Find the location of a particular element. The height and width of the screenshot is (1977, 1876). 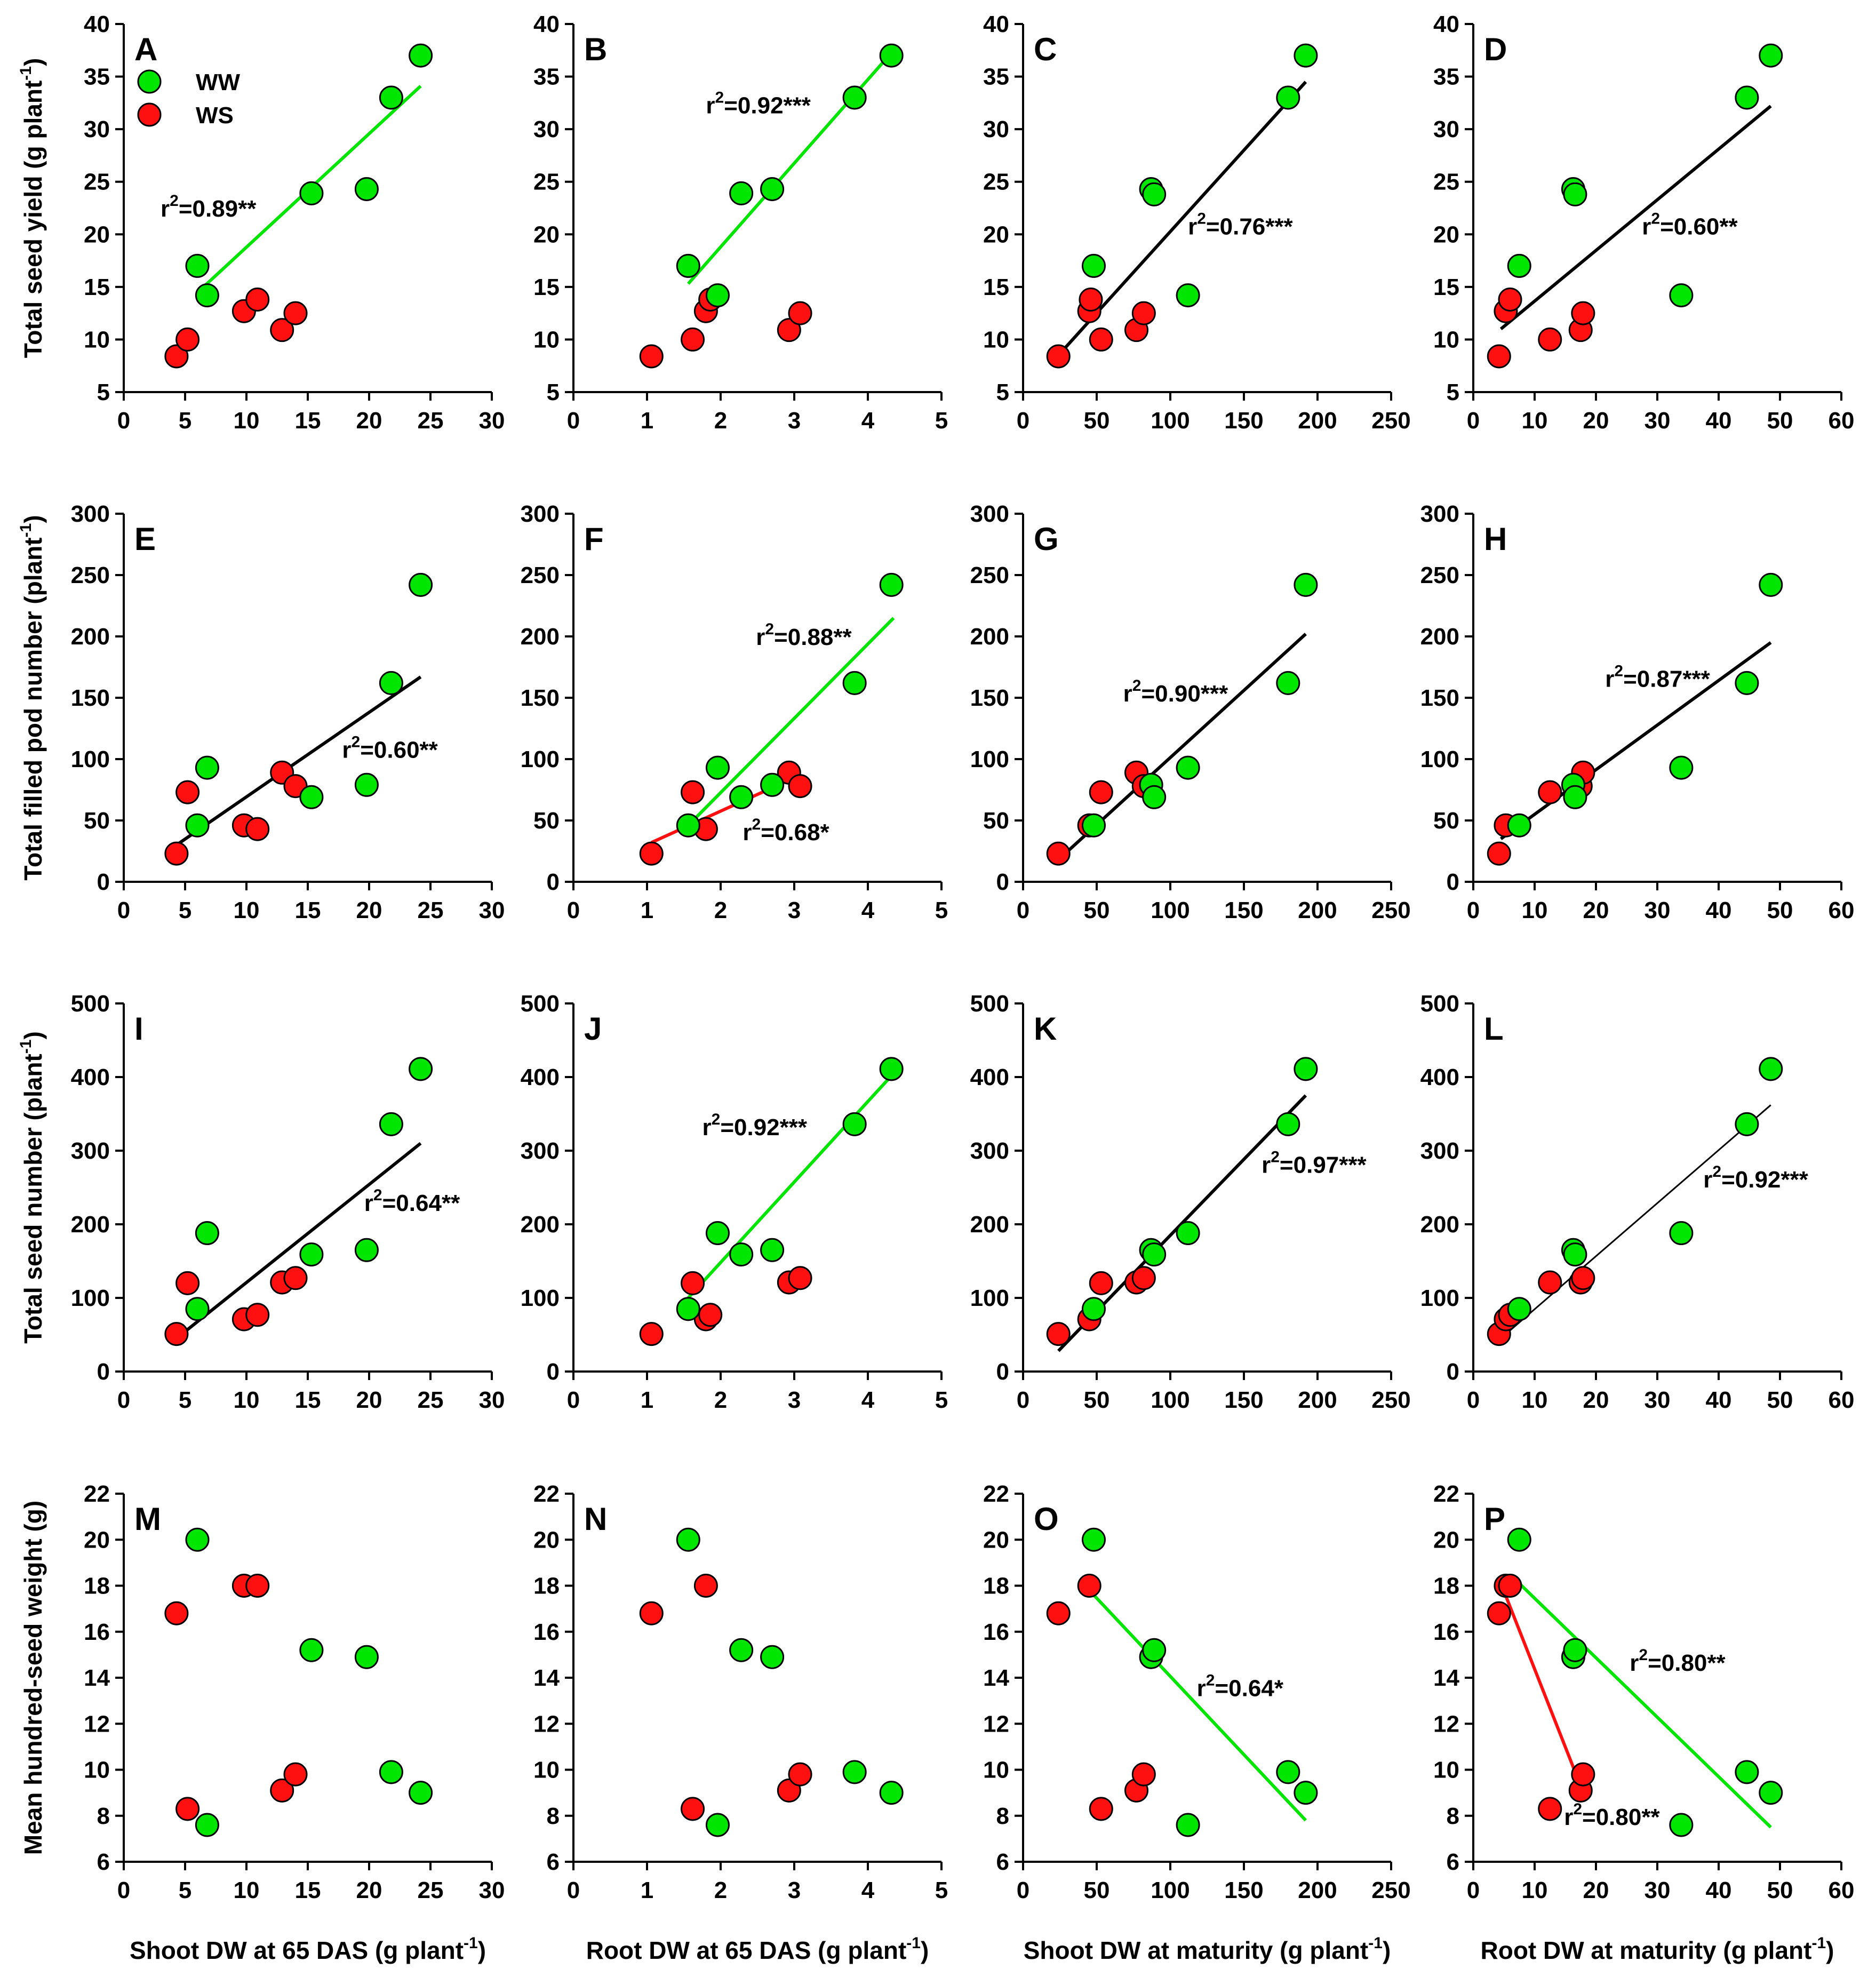

y-tick-label: 22 is located at coordinates (996, 1494).